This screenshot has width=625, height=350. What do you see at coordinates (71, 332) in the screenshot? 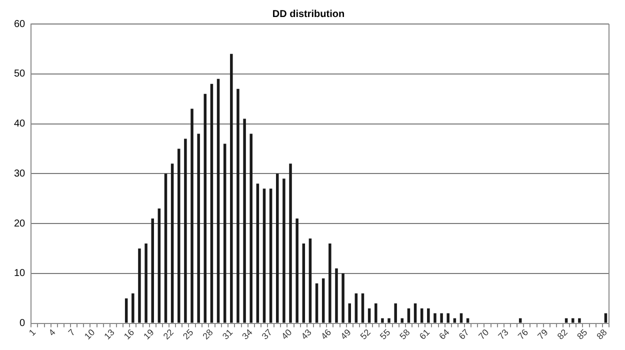
I see `x-tick-label: 7` at bounding box center [71, 332].